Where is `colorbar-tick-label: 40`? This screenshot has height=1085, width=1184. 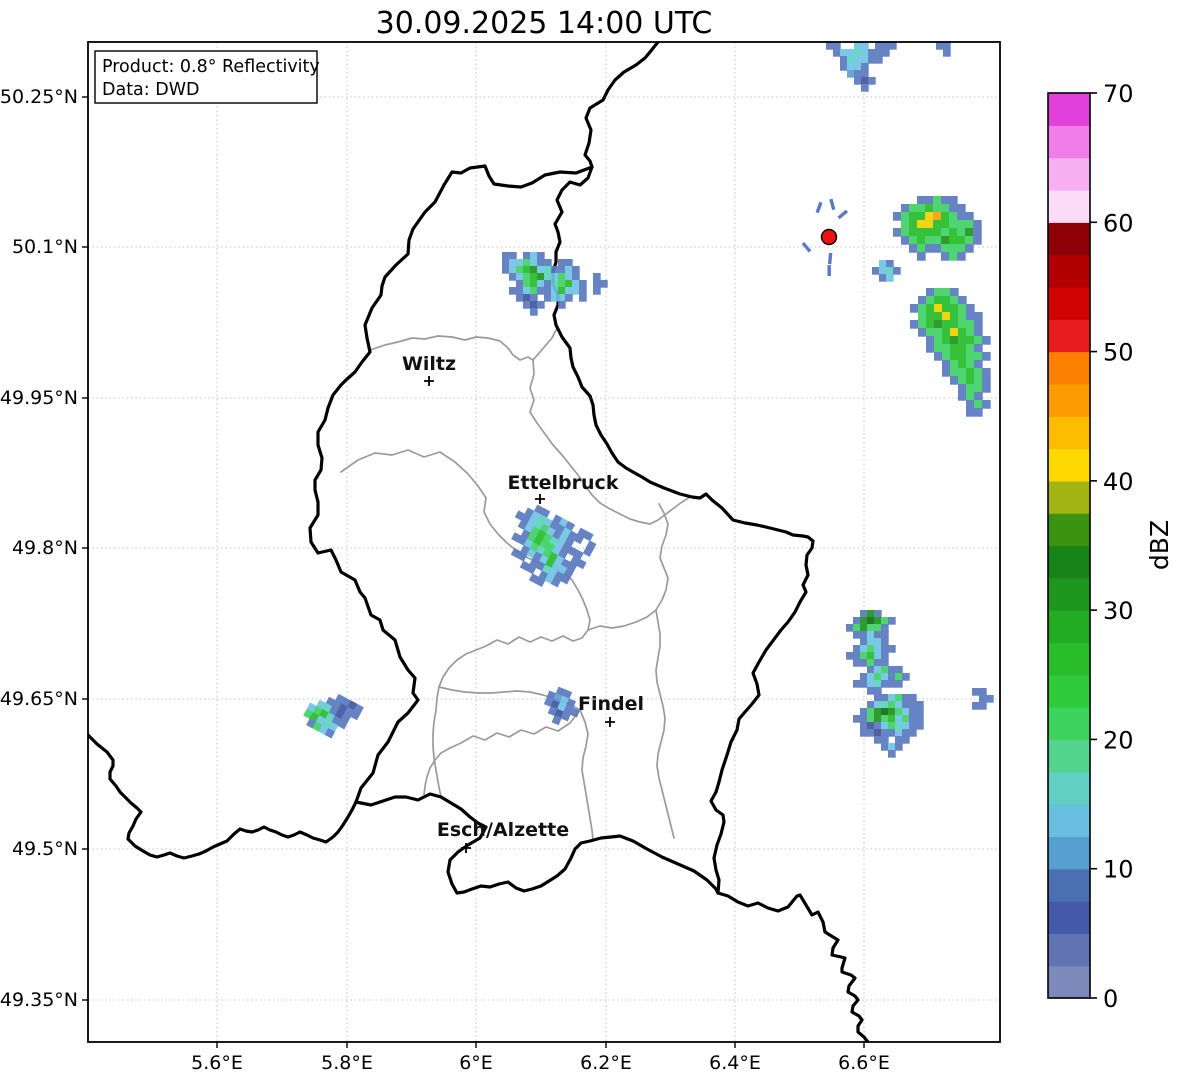 colorbar-tick-label: 40 is located at coordinates (1118, 482).